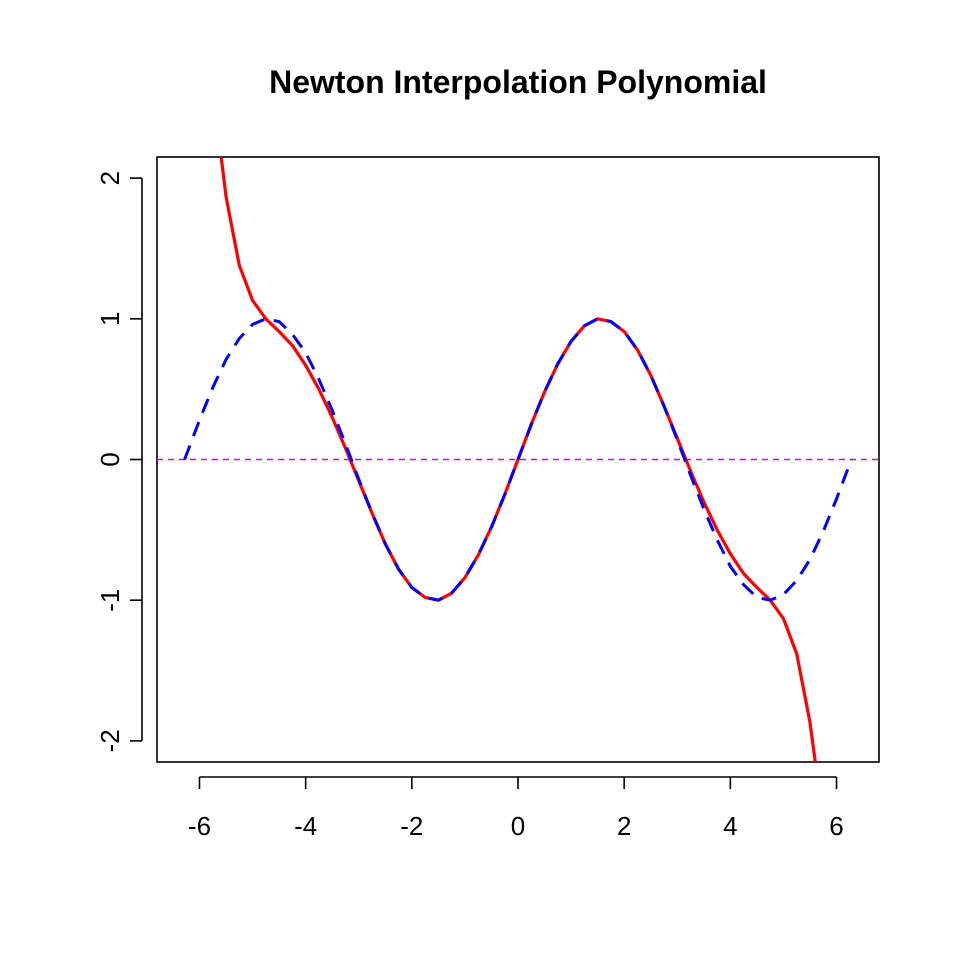 This screenshot has width=960, height=960. I want to click on y-tick-label: -1, so click(110, 600).